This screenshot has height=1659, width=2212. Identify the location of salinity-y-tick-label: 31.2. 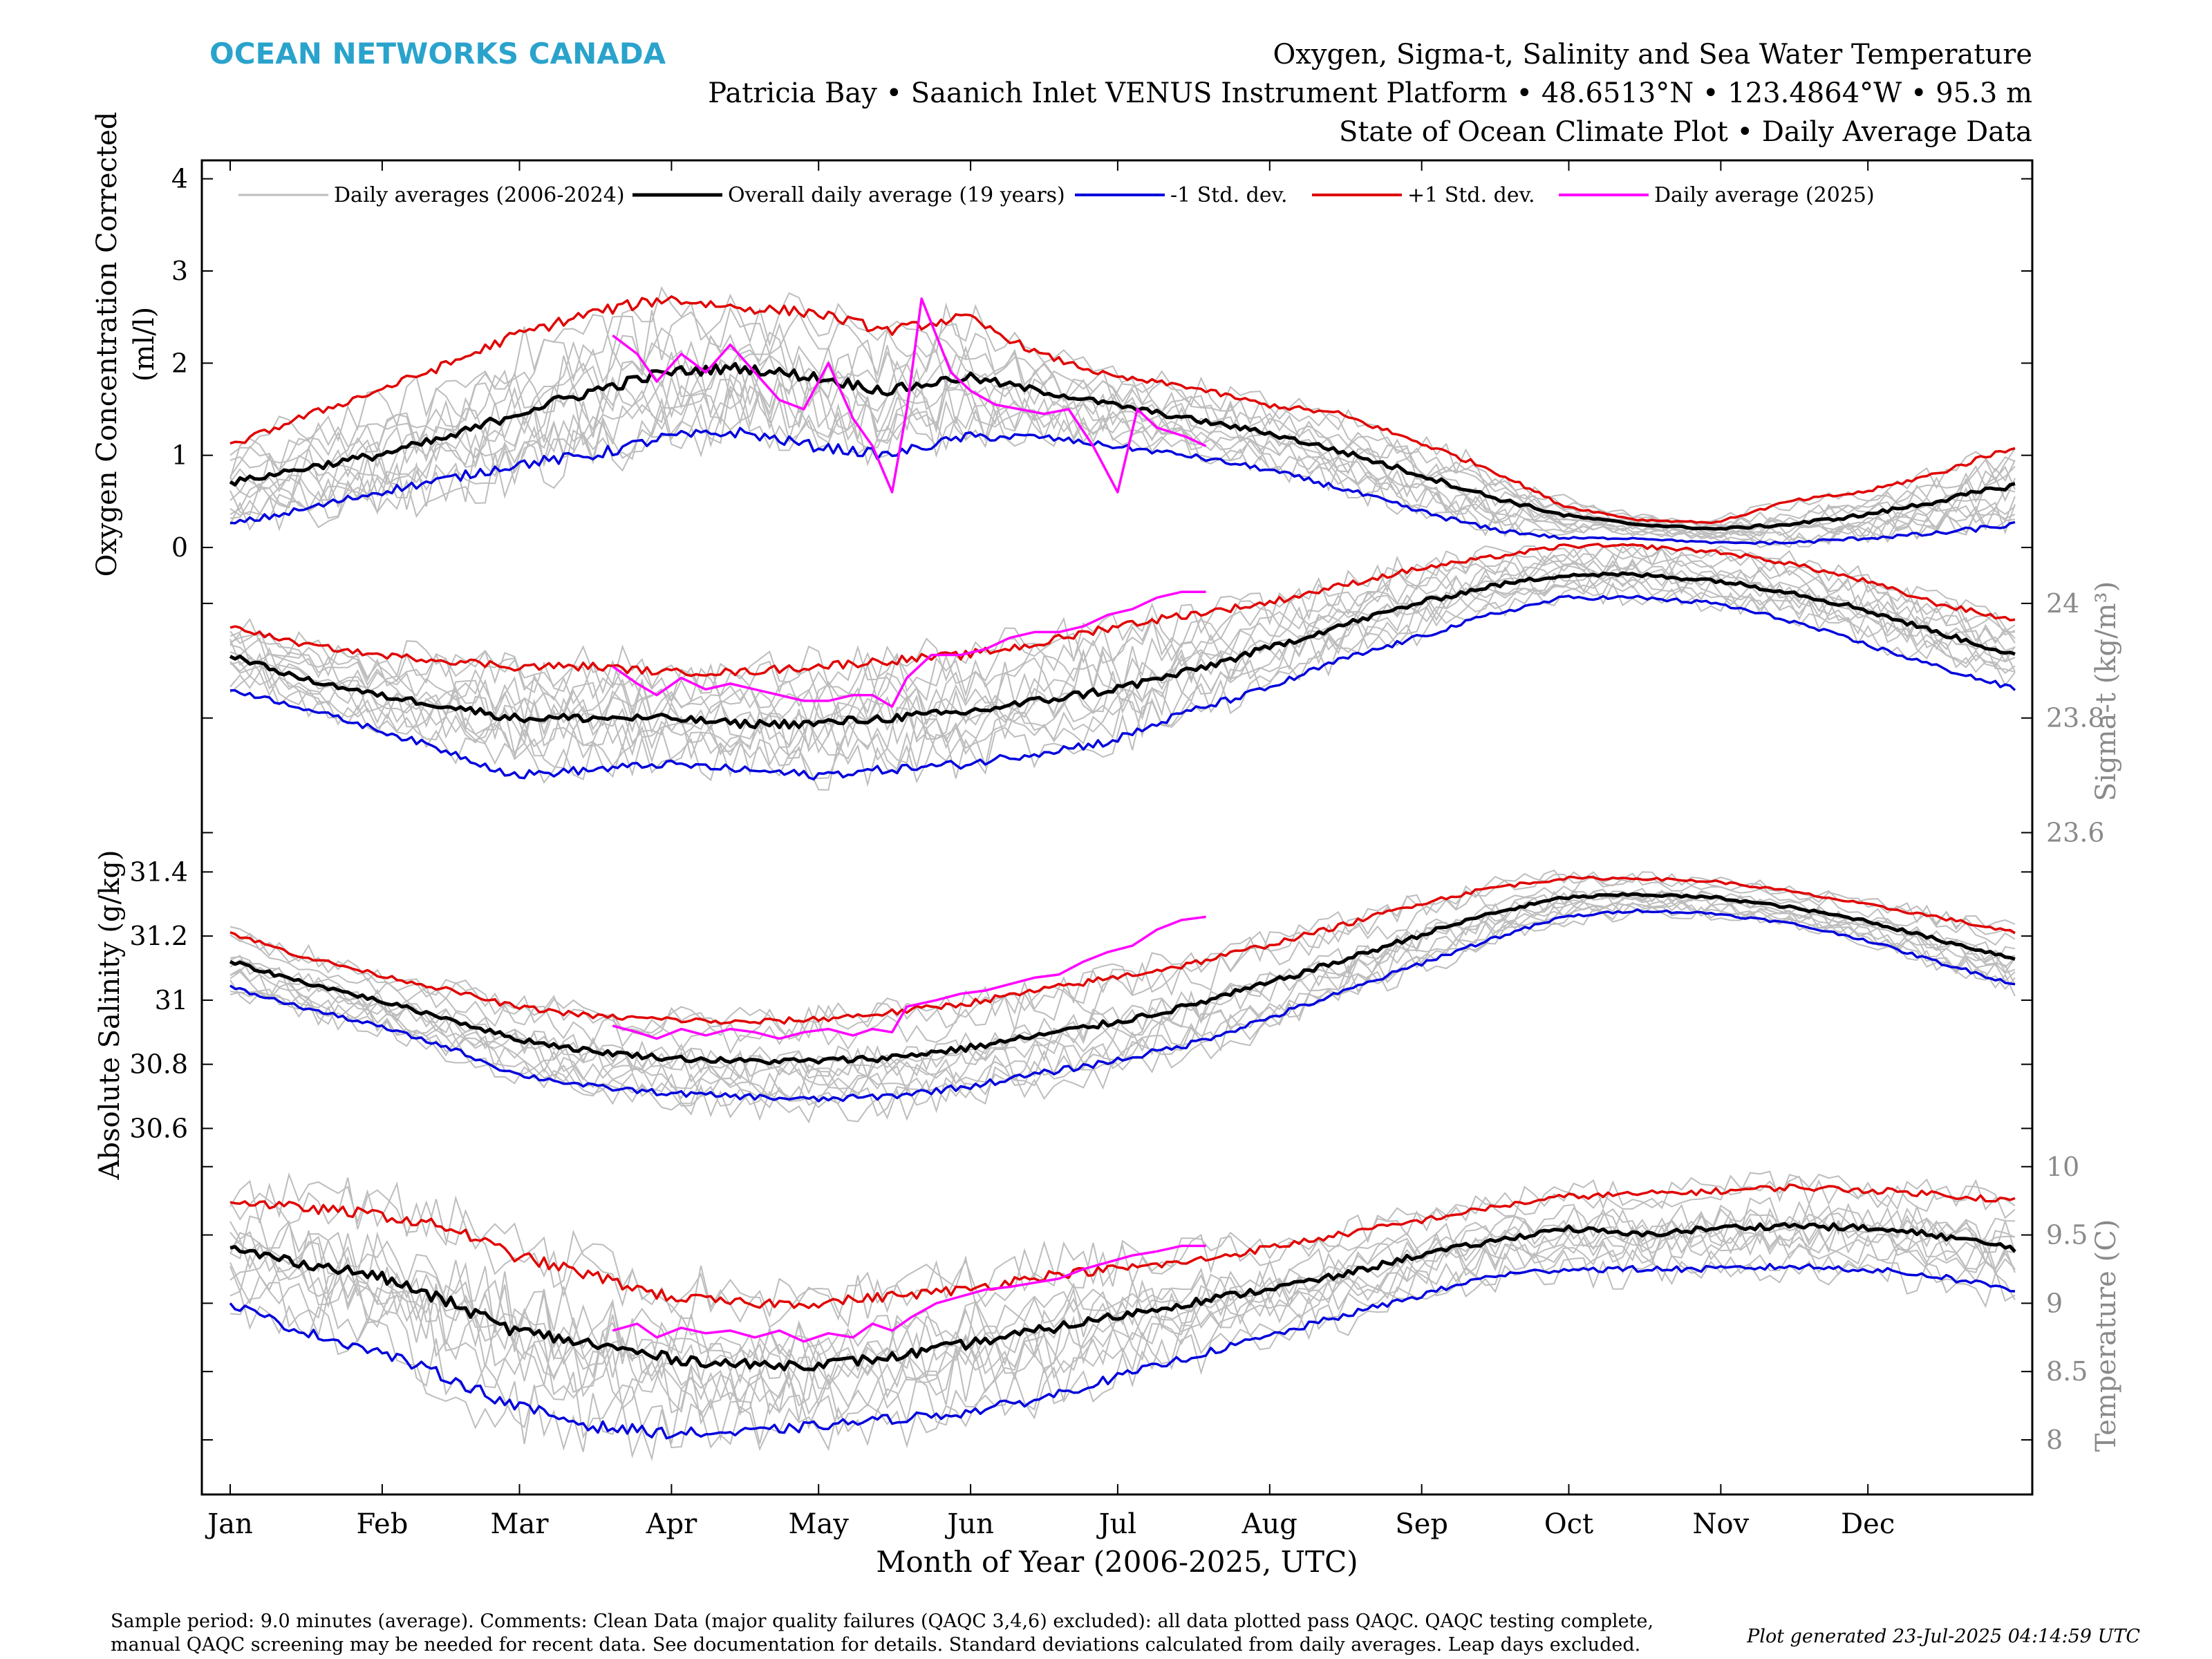
(158, 936).